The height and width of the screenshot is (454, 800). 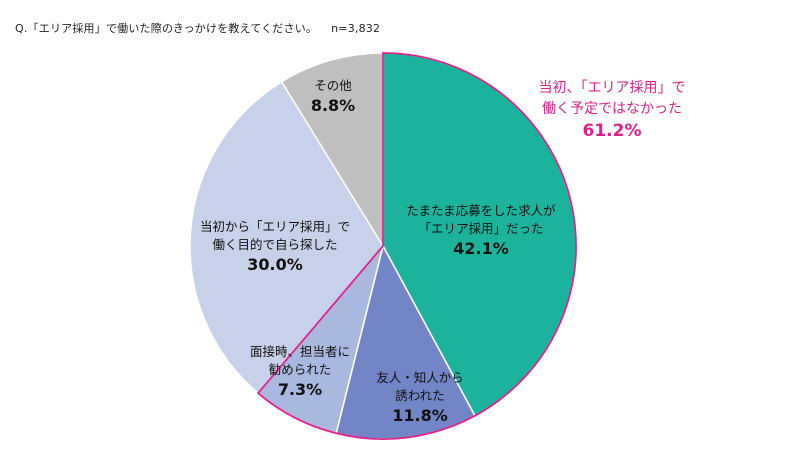 What do you see at coordinates (333, 105) in the screenshot?
I see `slice-percent-5: 8.8%` at bounding box center [333, 105].